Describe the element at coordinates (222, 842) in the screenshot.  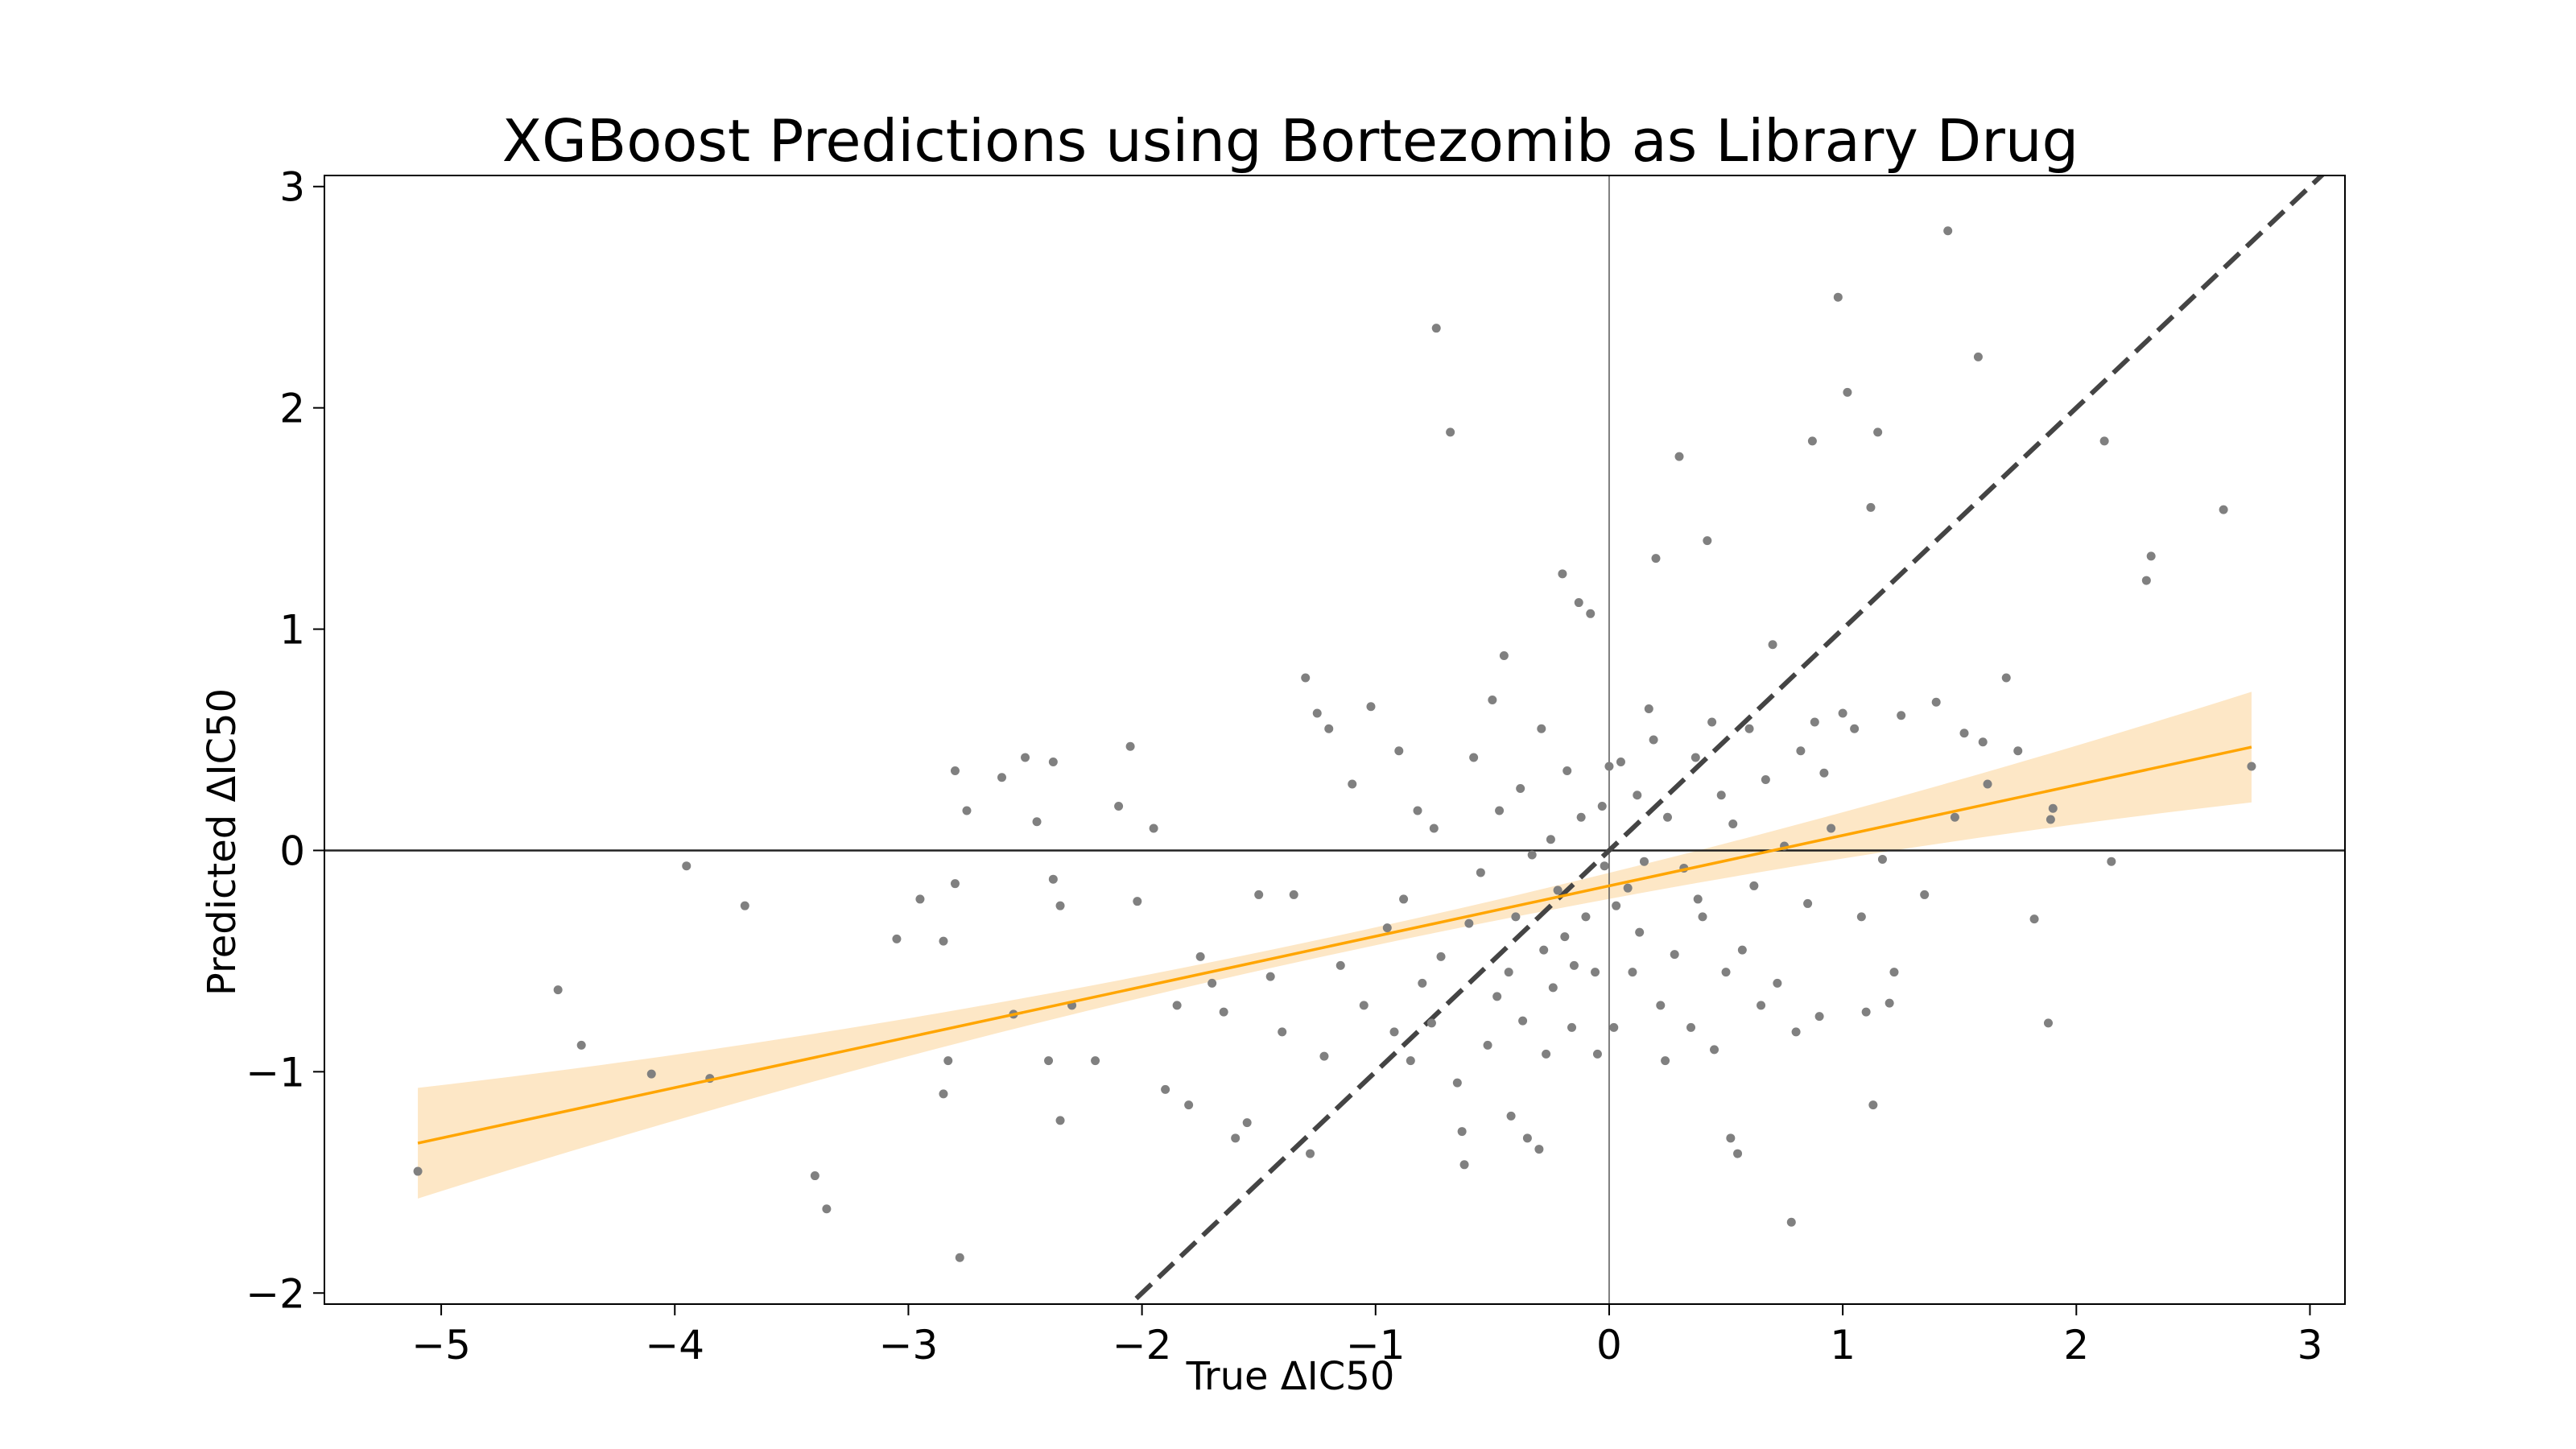
I see `y-axis-label: Predicted ΔIC50` at that location.